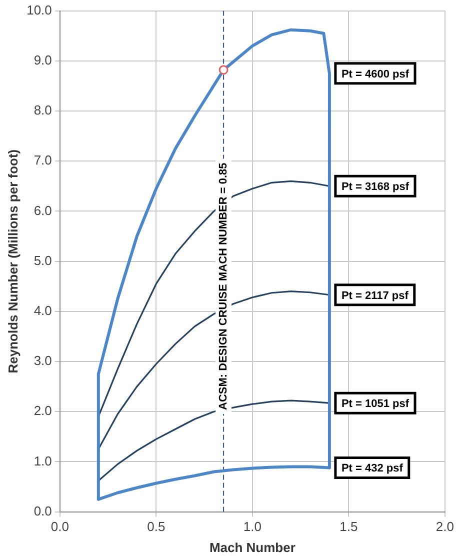  Describe the element at coordinates (59, 526) in the screenshot. I see `x-tick-label: 0.0` at that location.